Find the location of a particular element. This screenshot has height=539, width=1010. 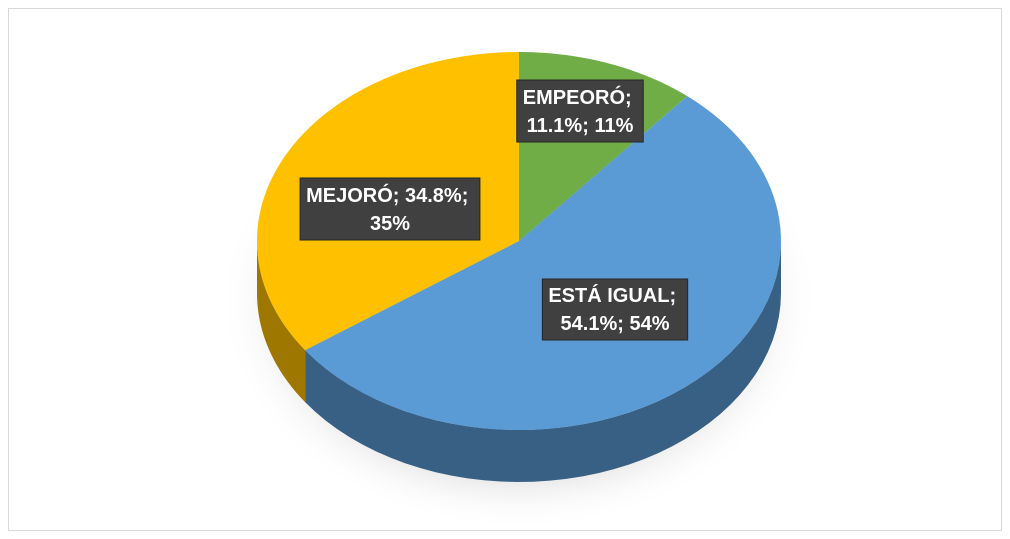

data-label-text: EMPEORÓ; 11.1%; 11% is located at coordinates (580, 111).